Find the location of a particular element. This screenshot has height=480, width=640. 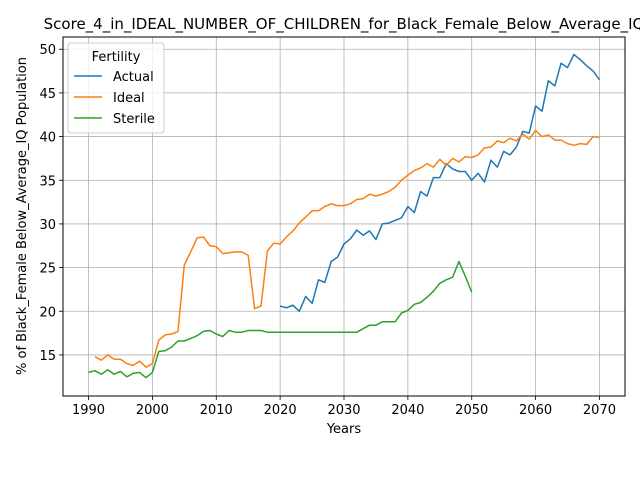

legend-label: Sterile is located at coordinates (134, 119).